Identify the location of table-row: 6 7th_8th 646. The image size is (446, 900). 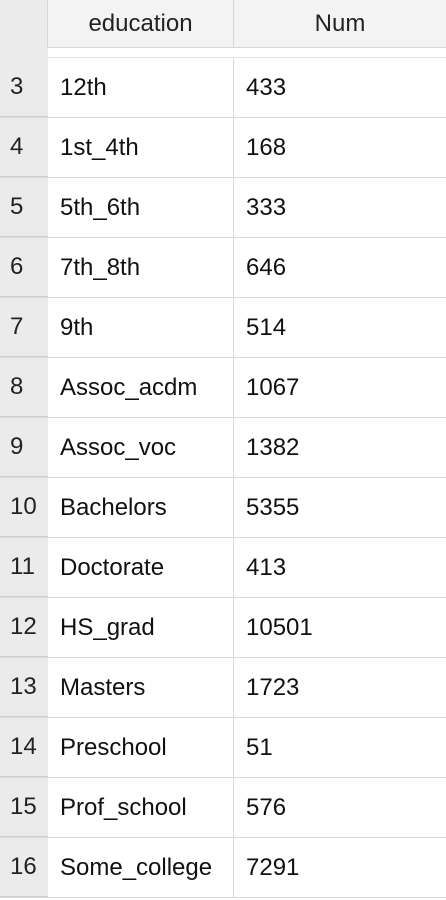
(223, 268).